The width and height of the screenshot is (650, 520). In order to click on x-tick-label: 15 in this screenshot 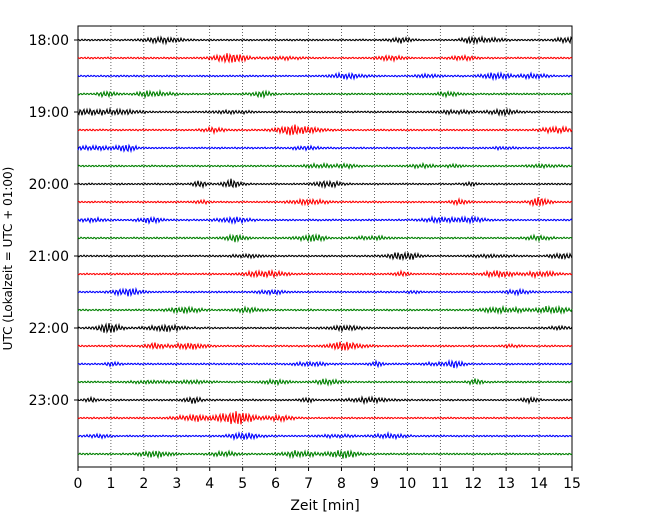, I will do `click(572, 484)`.